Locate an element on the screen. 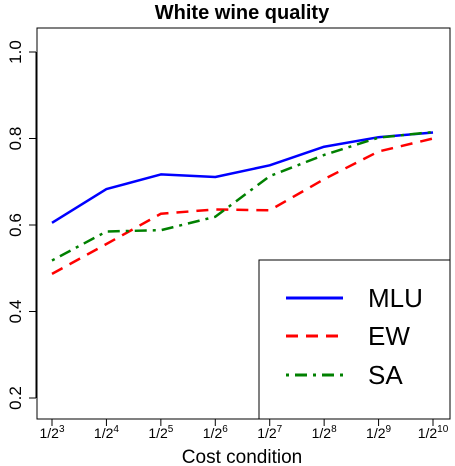 This screenshot has width=455, height=466. legend-label-ew: EW is located at coordinates (389, 336).